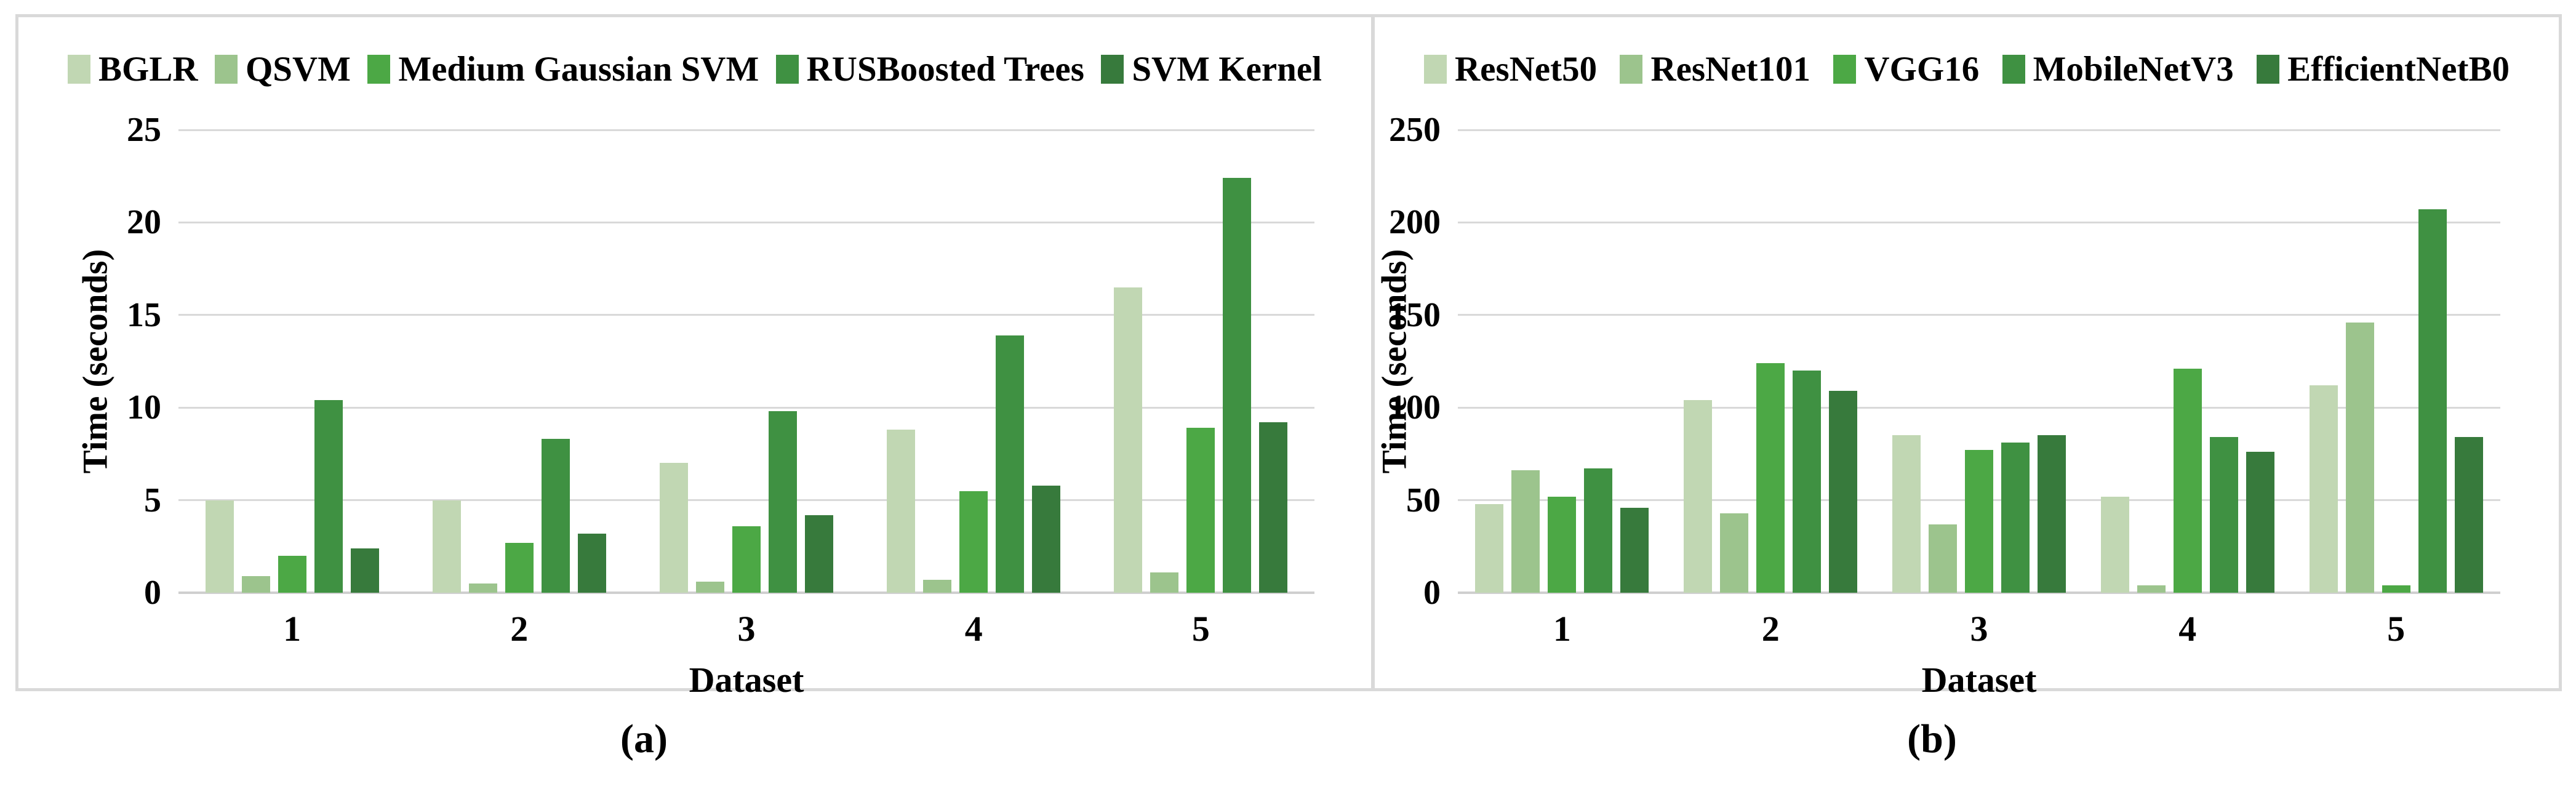 Image resolution: width=2576 pixels, height=786 pixels. I want to click on caption-b: (b), so click(1932, 738).